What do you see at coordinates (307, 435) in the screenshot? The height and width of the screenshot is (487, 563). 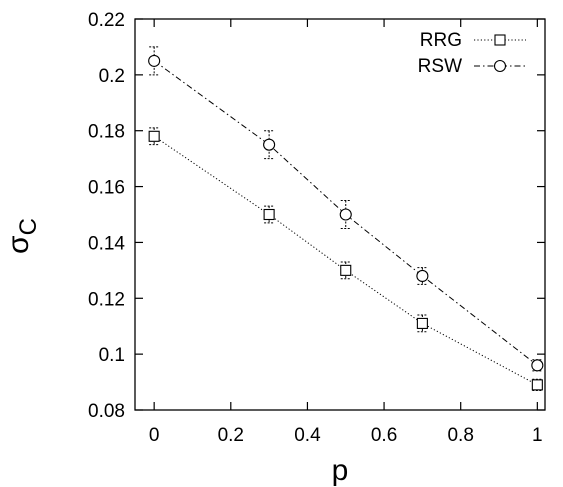 I see `x-tick-label: 0.4` at bounding box center [307, 435].